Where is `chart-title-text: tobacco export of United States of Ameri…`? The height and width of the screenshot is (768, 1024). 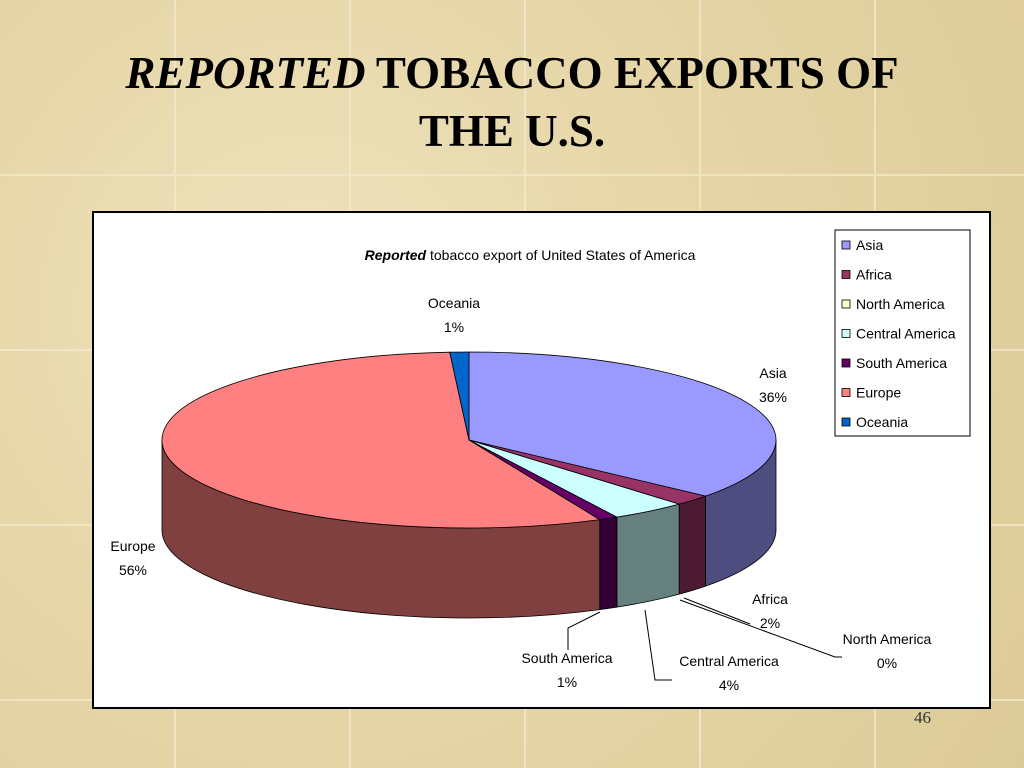 chart-title-text: tobacco export of United States of Ameri… is located at coordinates (563, 255).